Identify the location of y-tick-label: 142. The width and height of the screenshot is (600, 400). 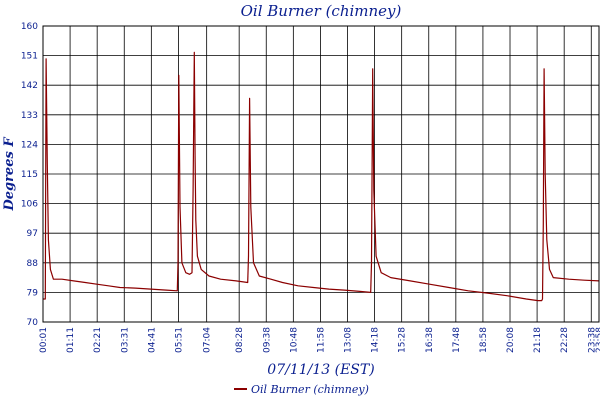
(29, 86).